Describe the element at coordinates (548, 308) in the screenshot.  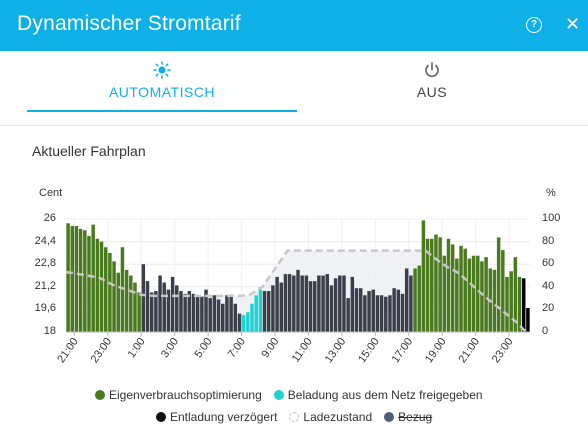
I see `y-right-tick-label: 20` at that location.